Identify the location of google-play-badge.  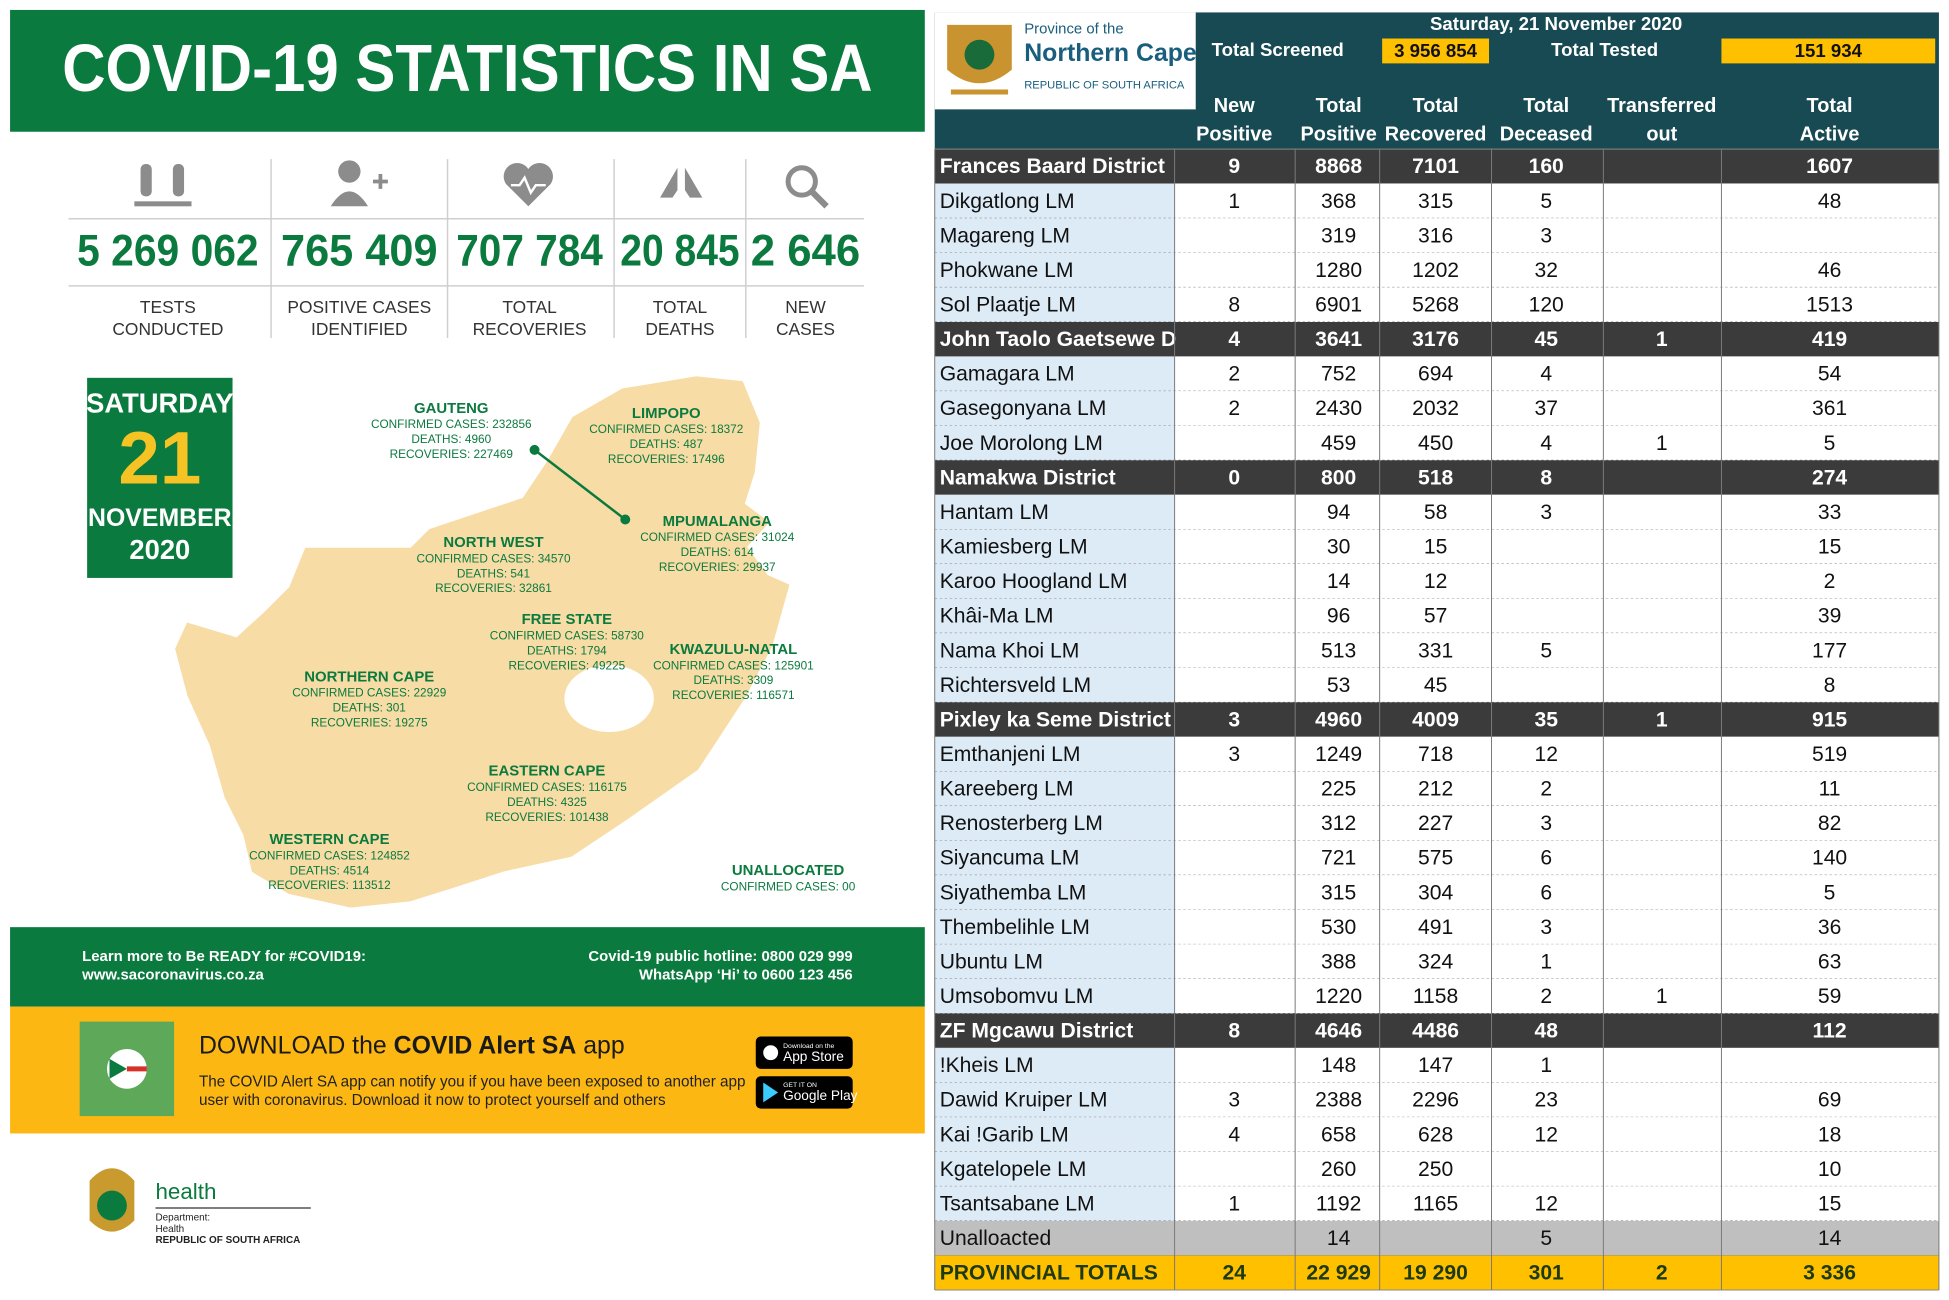
(804, 1092).